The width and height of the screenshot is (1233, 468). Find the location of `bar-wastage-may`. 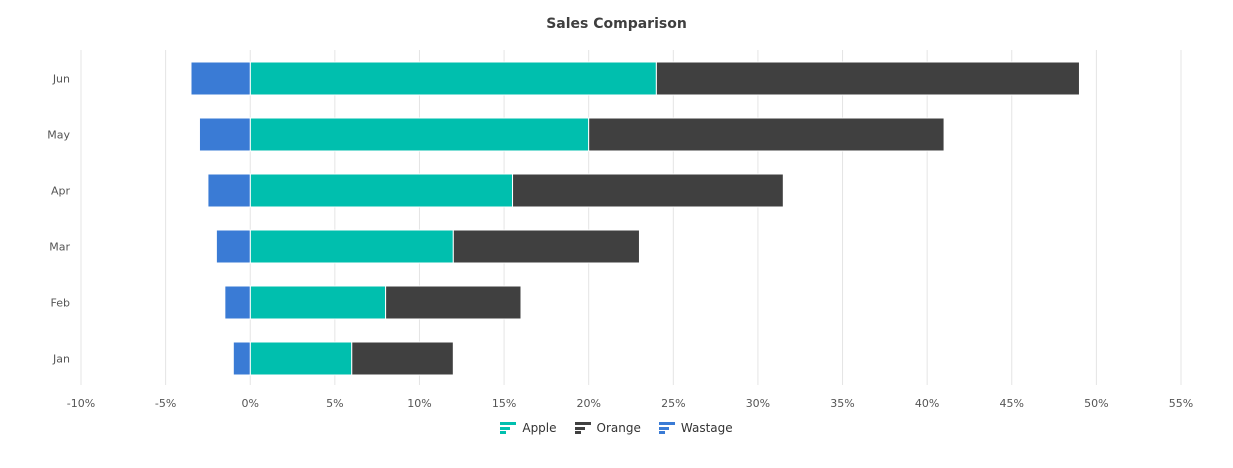

bar-wastage-may is located at coordinates (224, 134).